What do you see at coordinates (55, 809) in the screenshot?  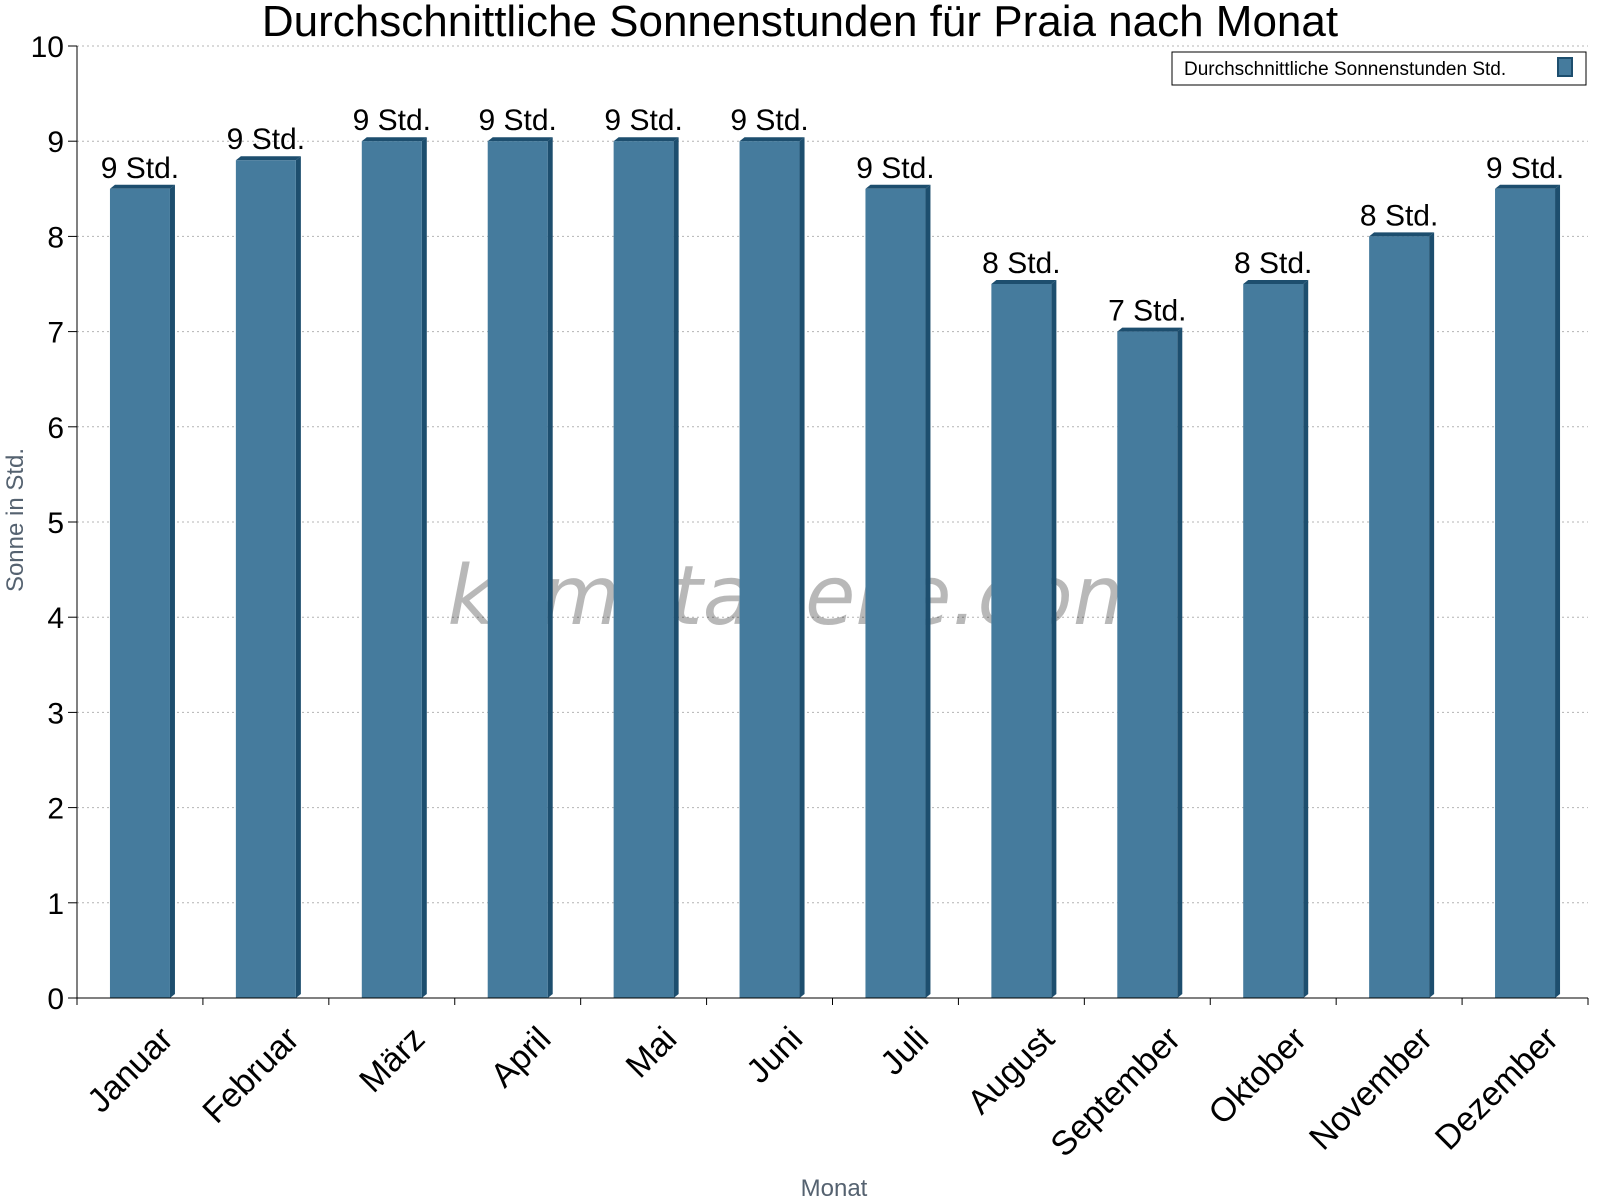 I see `y-tick-label: 2` at bounding box center [55, 809].